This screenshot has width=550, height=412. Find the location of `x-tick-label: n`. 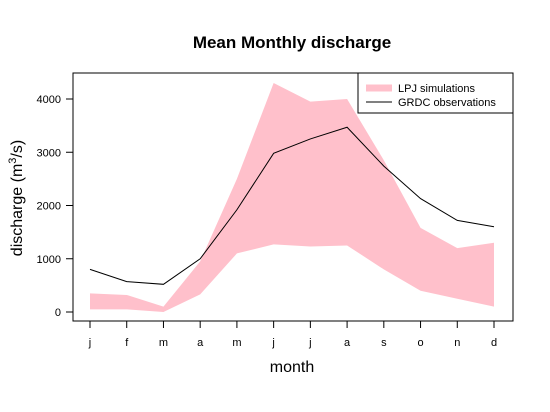

x-tick-label: n is located at coordinates (457, 343).